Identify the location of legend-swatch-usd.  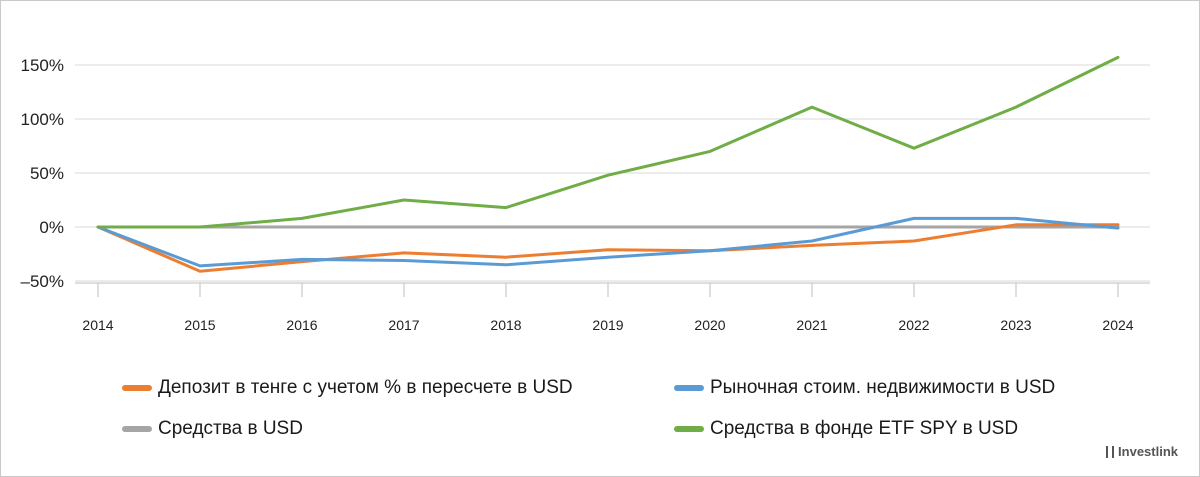
(137, 429).